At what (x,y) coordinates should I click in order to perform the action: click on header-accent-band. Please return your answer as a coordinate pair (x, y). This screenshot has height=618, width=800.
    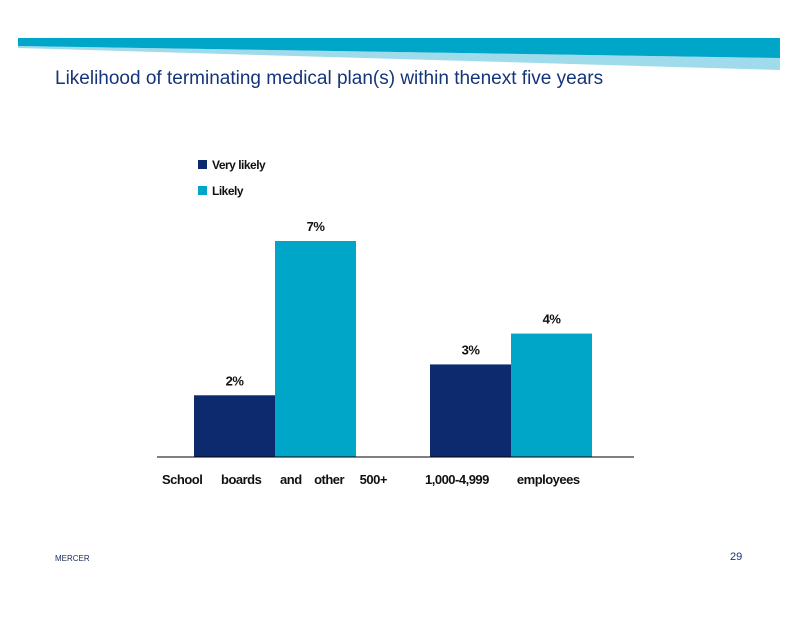
    Looking at the image, I should click on (399, 54).